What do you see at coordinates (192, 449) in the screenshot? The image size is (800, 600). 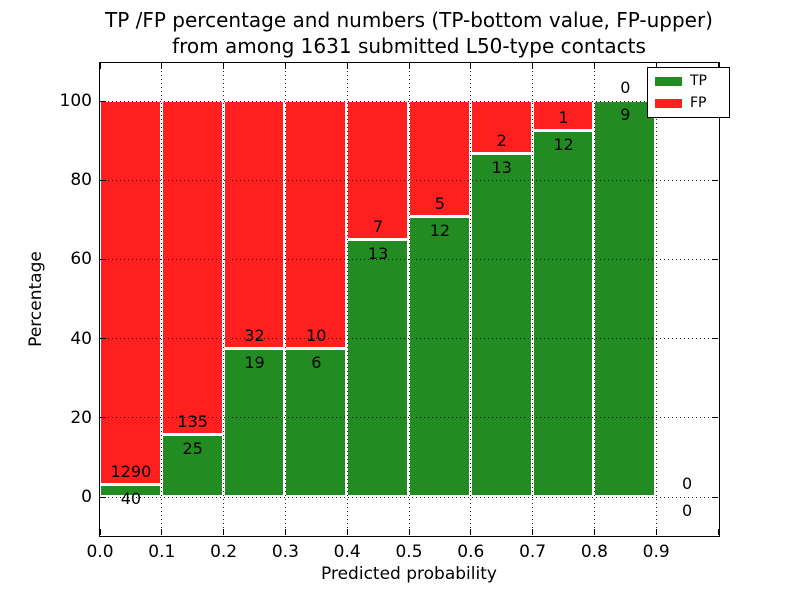 I see `tp-count-label: 25` at bounding box center [192, 449].